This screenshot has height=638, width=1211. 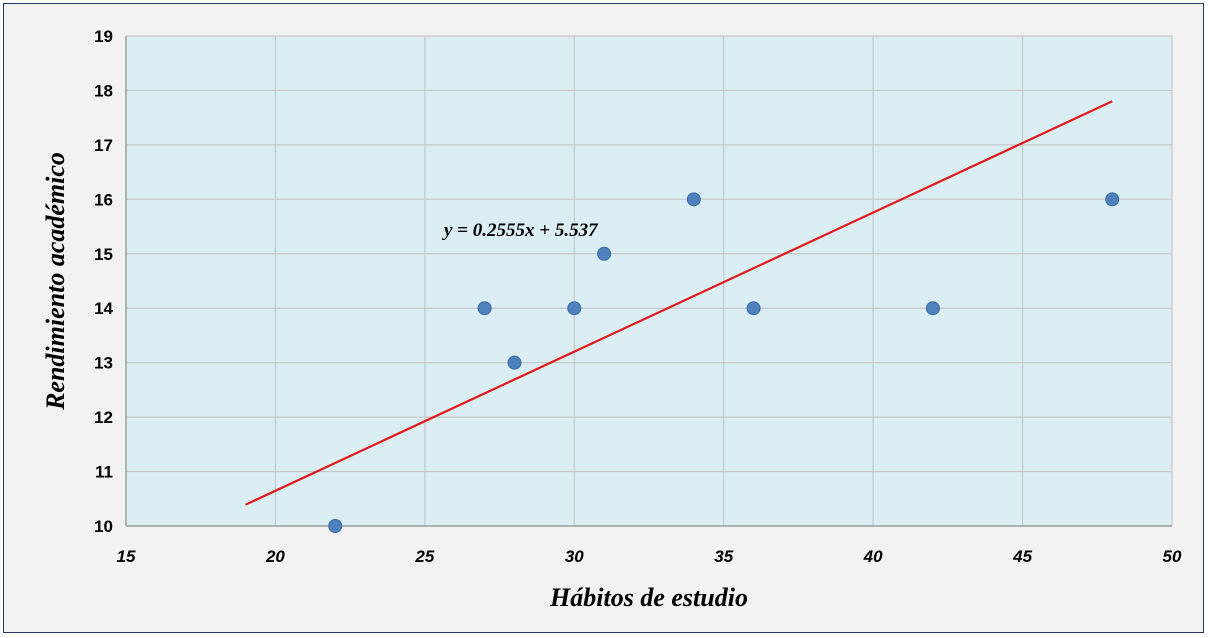 What do you see at coordinates (648, 597) in the screenshot?
I see `x-axis-title: Hábitos de estudio` at bounding box center [648, 597].